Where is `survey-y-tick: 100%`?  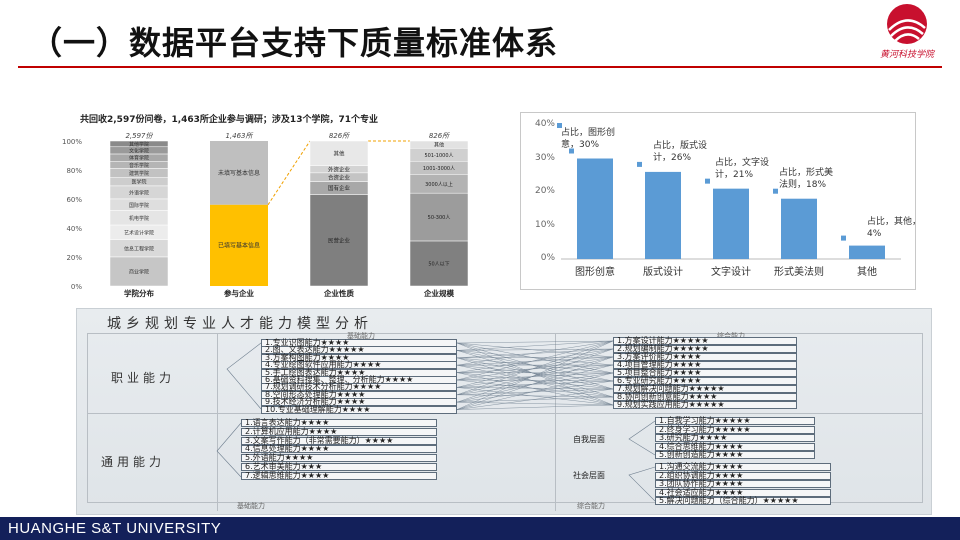
survey-y-tick: 100% is located at coordinates (72, 142).